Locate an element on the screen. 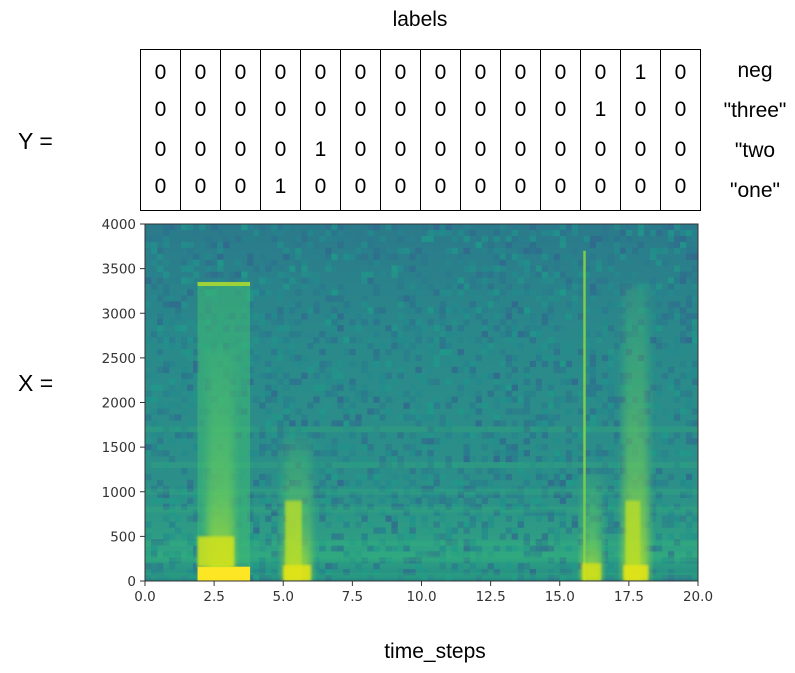 The height and width of the screenshot is (673, 795). spectrogram-harmonic-band is located at coordinates (421, 558).